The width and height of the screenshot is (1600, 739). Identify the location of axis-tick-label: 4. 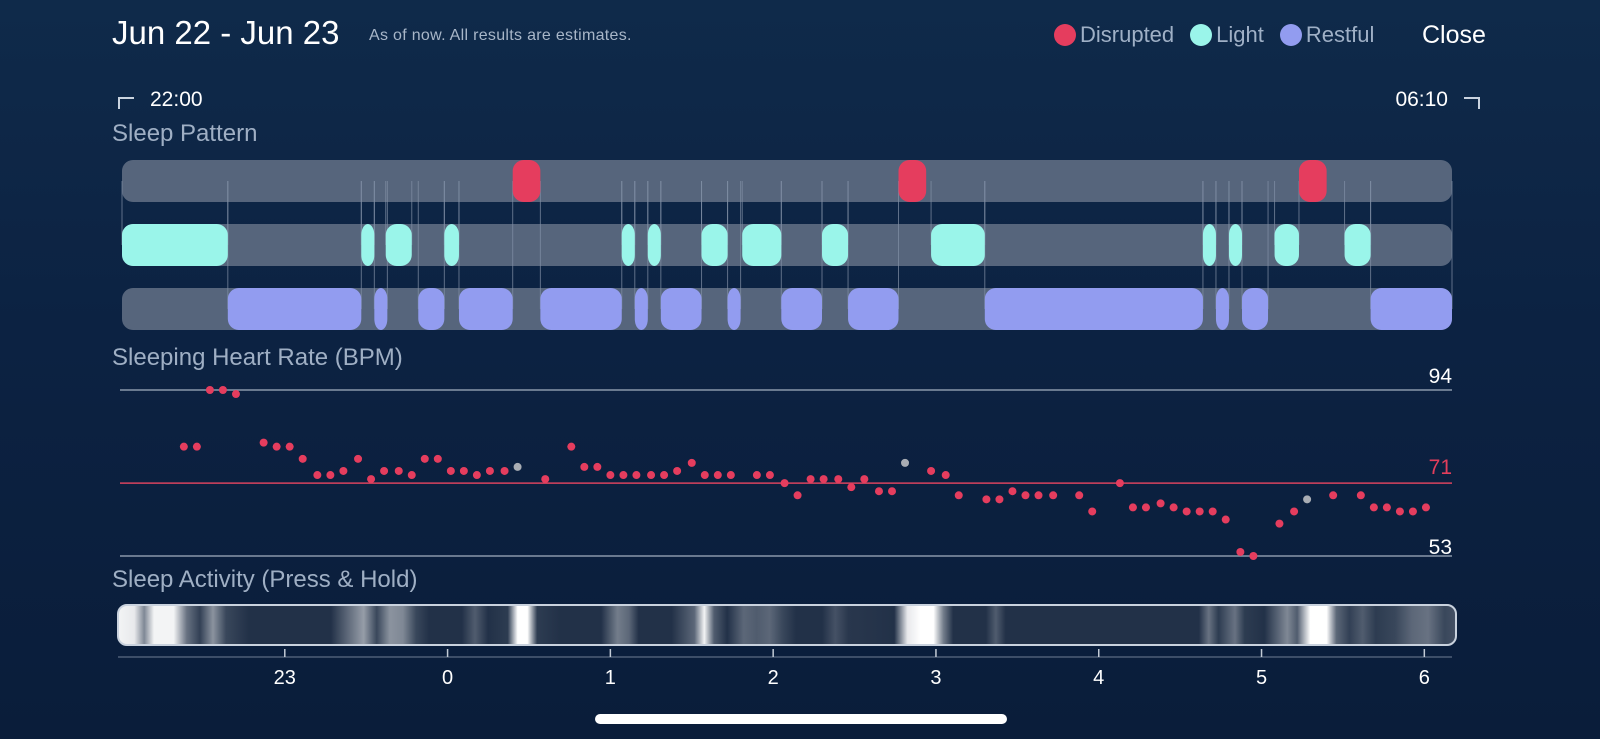
(1098, 678).